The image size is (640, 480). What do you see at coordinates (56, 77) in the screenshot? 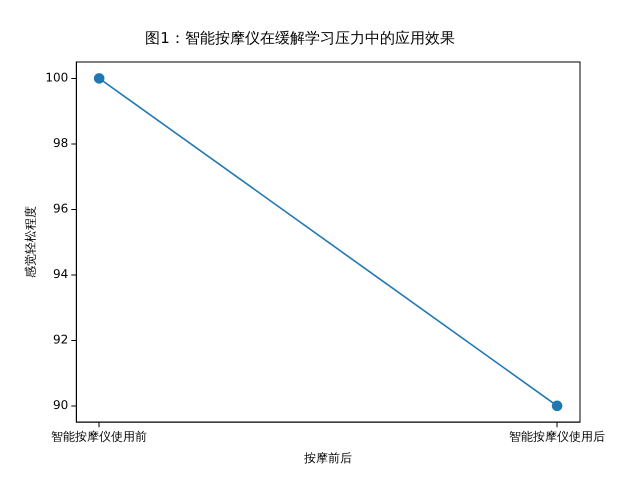
I see `y-tick-label: 100` at bounding box center [56, 77].